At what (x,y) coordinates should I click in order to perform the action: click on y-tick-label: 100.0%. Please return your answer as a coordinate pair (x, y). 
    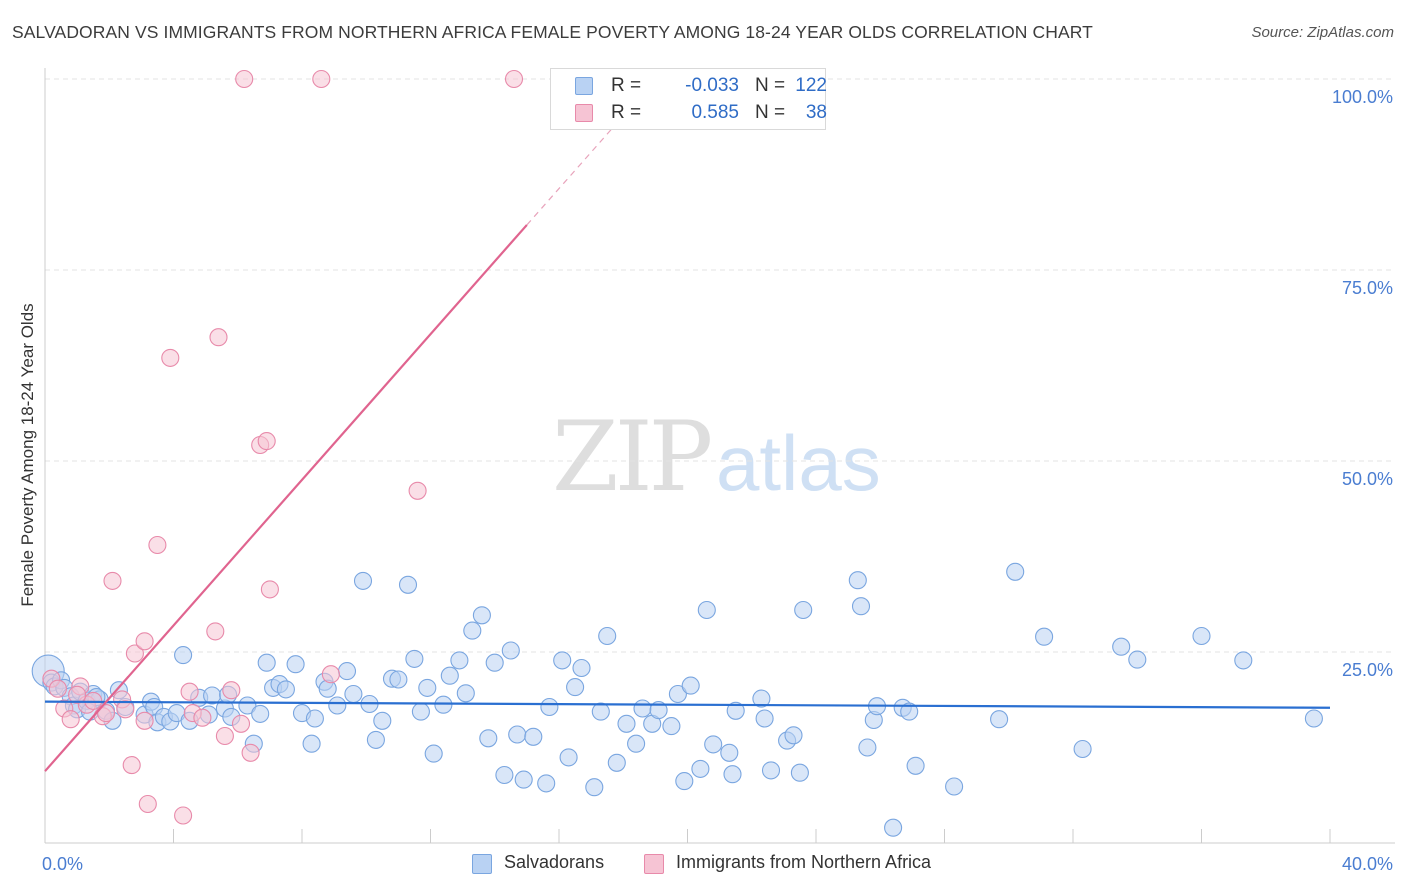
    Looking at the image, I should click on (1362, 97).